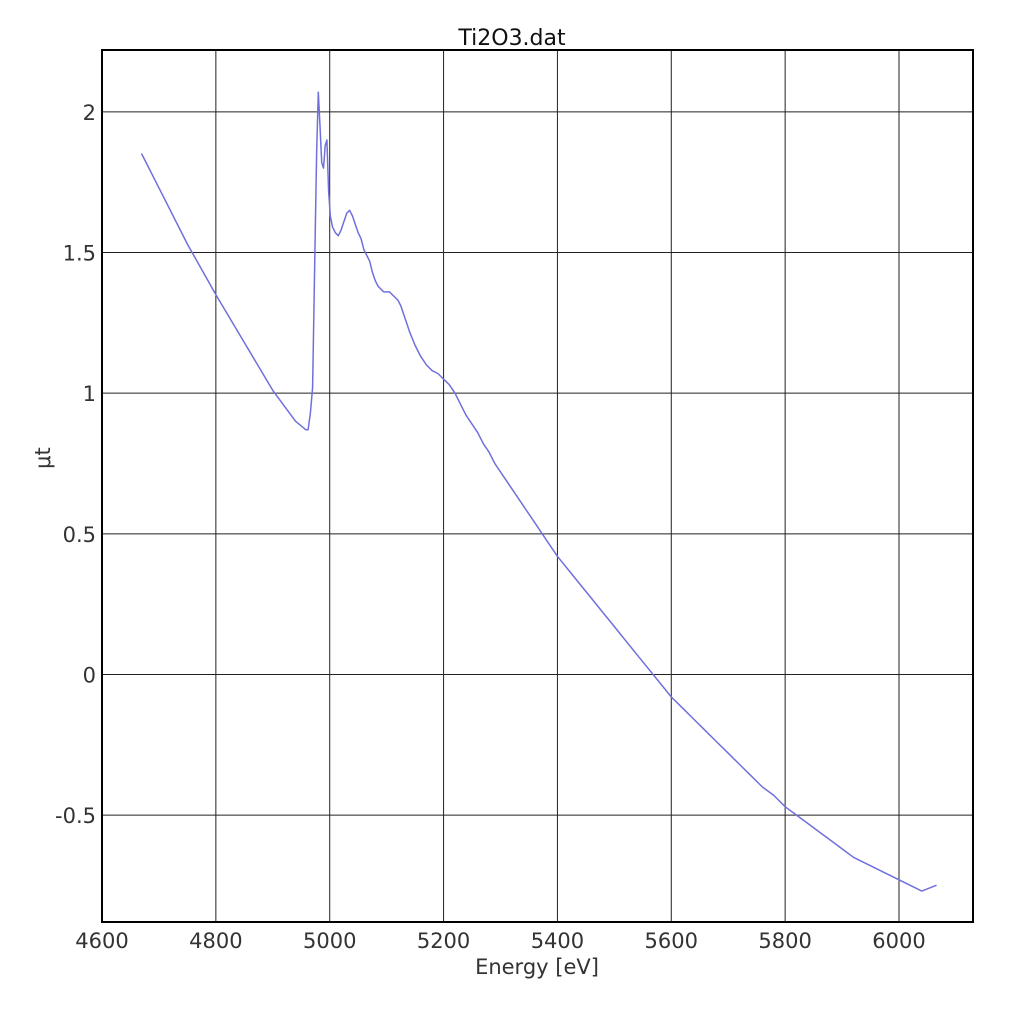 The width and height of the screenshot is (1024, 1024). Describe the element at coordinates (75, 816) in the screenshot. I see `y-tick-label: -0.5` at that location.